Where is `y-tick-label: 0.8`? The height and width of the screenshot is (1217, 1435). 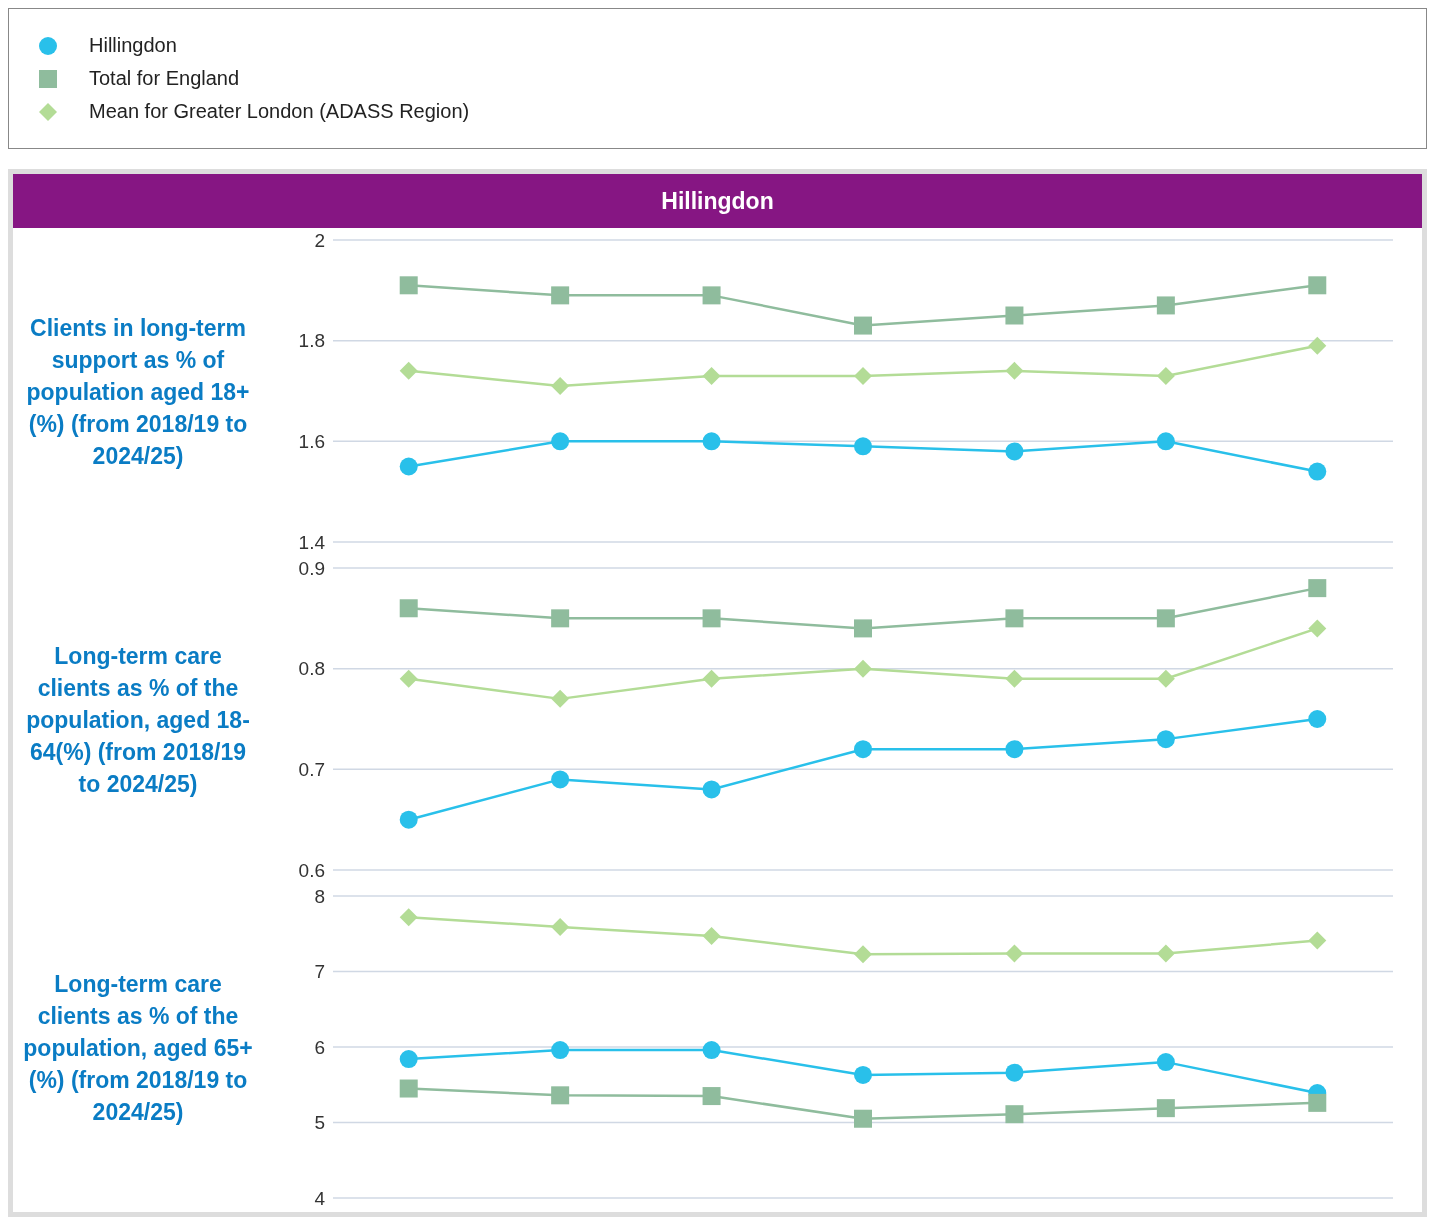
y-tick-label: 0.8 is located at coordinates (311, 669).